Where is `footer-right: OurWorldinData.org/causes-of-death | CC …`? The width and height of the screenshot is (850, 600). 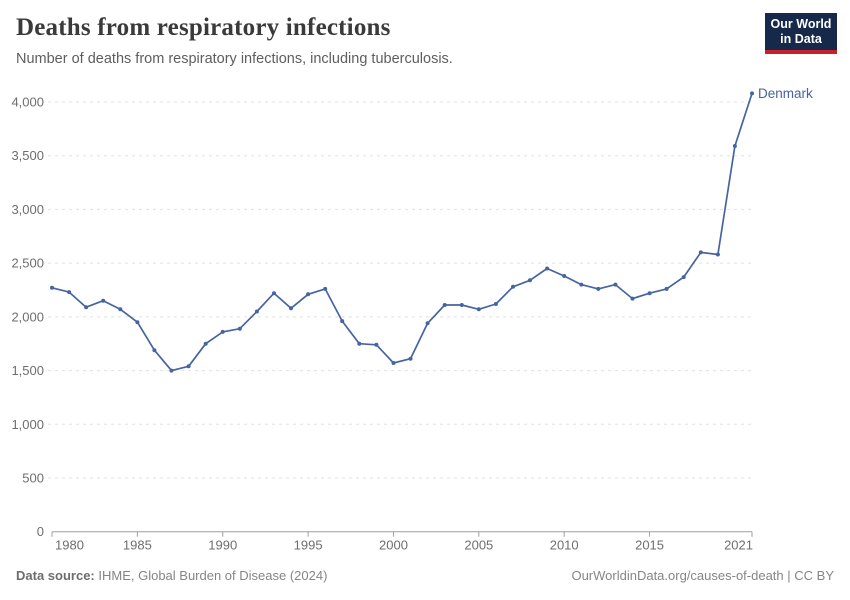 footer-right: OurWorldinData.org/causes-of-death | CC … is located at coordinates (702, 575).